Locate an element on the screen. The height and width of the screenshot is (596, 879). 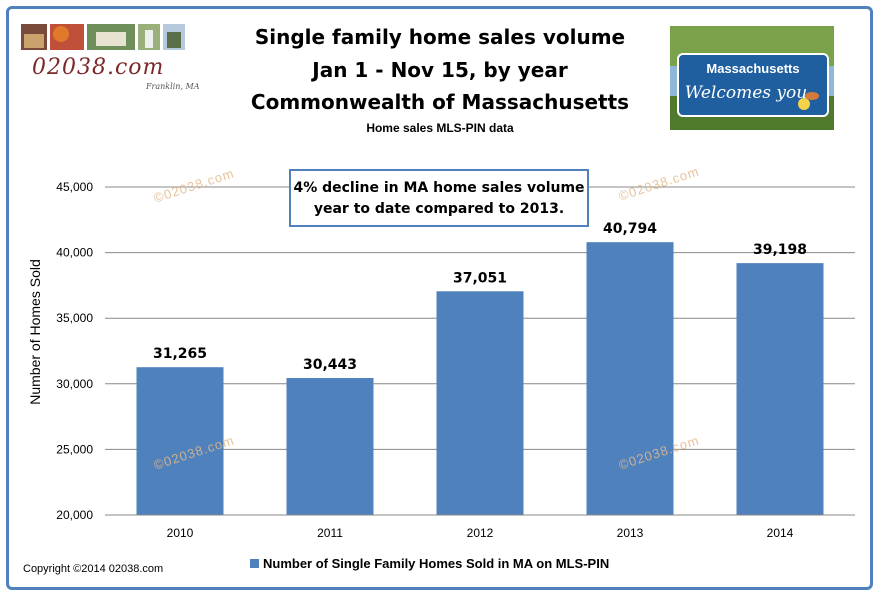
x-tick-label: 2012 is located at coordinates (480, 533).